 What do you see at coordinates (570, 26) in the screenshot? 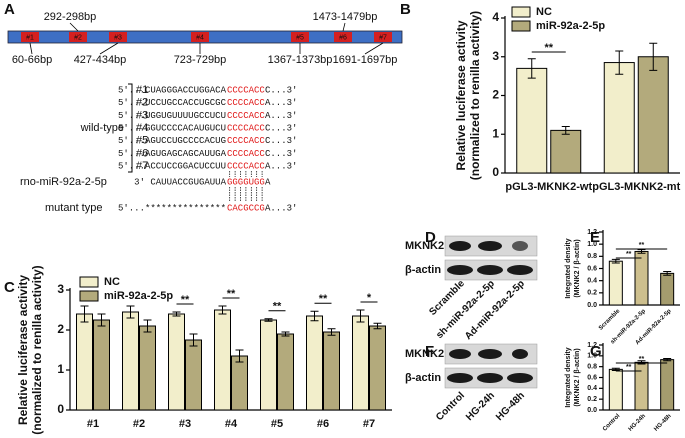
I see `legend-label: miR-92a-2-5p` at bounding box center [570, 26].